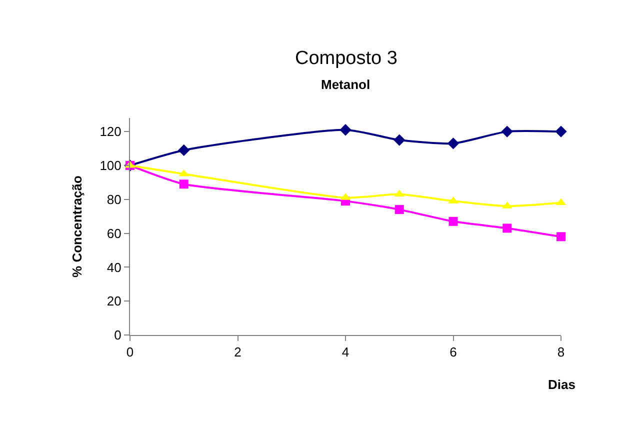 The image size is (621, 425). I want to click on y-tick-label: 60, so click(114, 233).